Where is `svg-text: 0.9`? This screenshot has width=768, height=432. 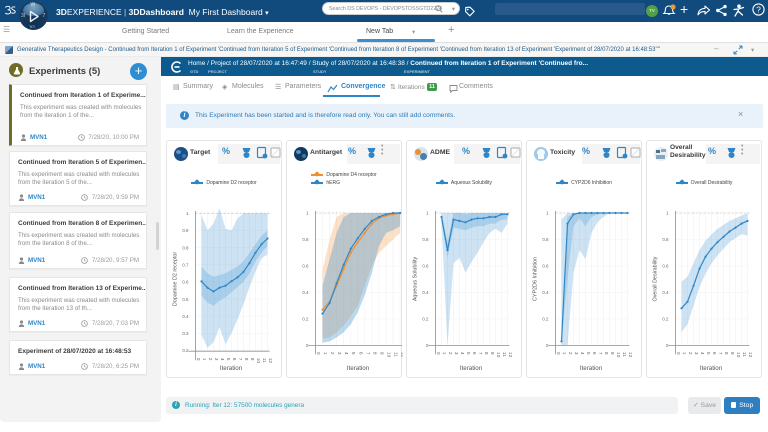
svg-text: 0.9 is located at coordinates (185, 230).